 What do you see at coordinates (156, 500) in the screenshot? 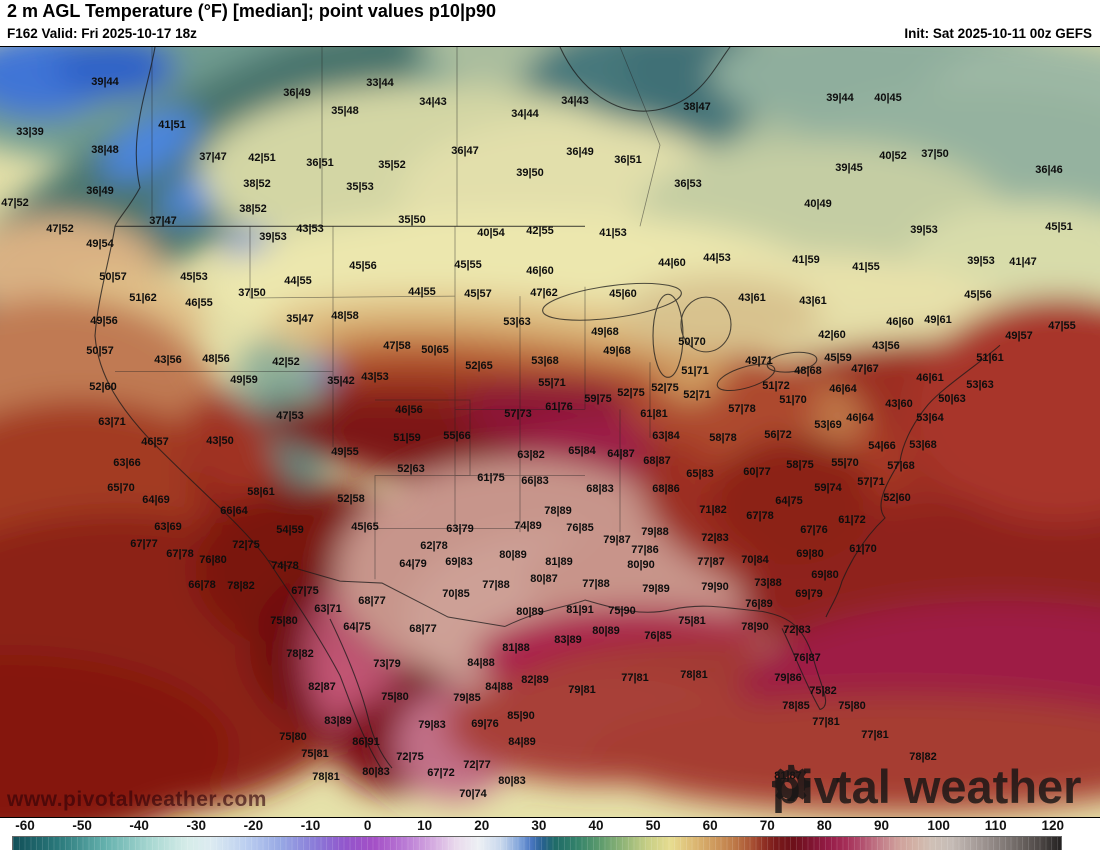
I see `point-value: 64|69` at bounding box center [156, 500].